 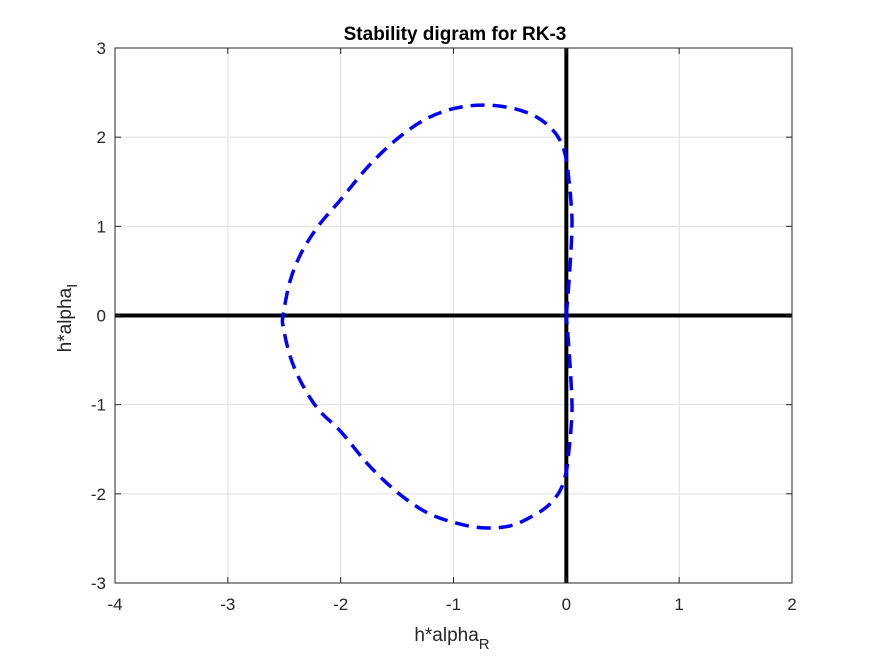 I want to click on x-axis-label: h*alphaR, so click(x=451, y=639).